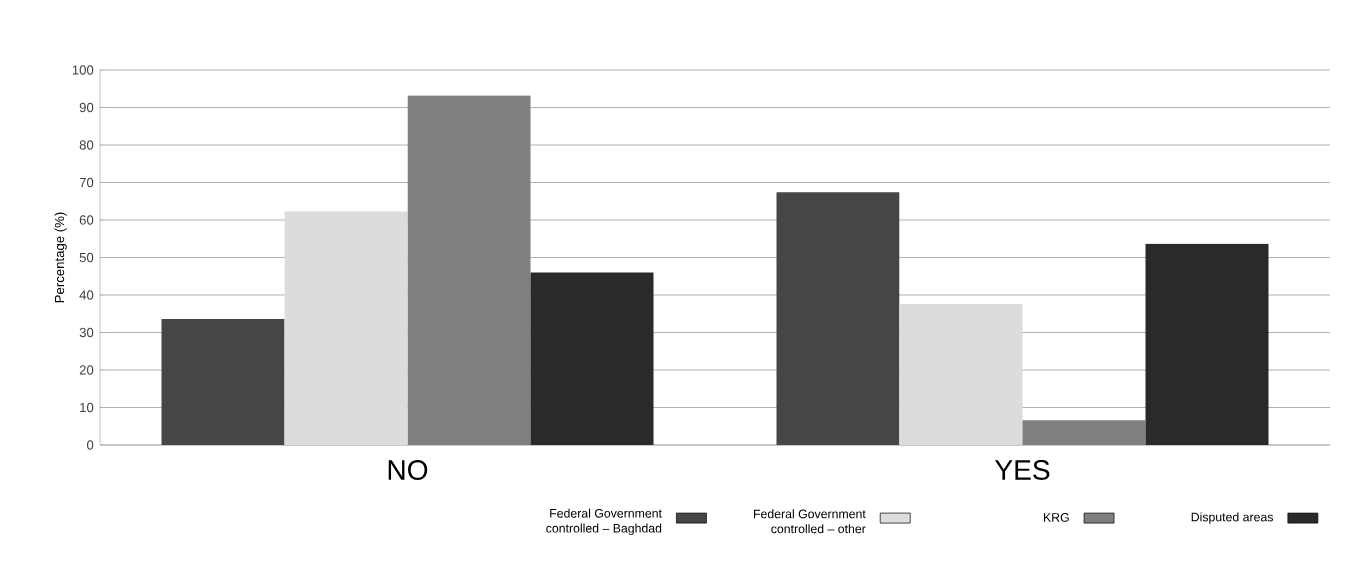  What do you see at coordinates (604, 522) in the screenshot?
I see `legend-label: Federal Government controlled – Baghdad` at bounding box center [604, 522].